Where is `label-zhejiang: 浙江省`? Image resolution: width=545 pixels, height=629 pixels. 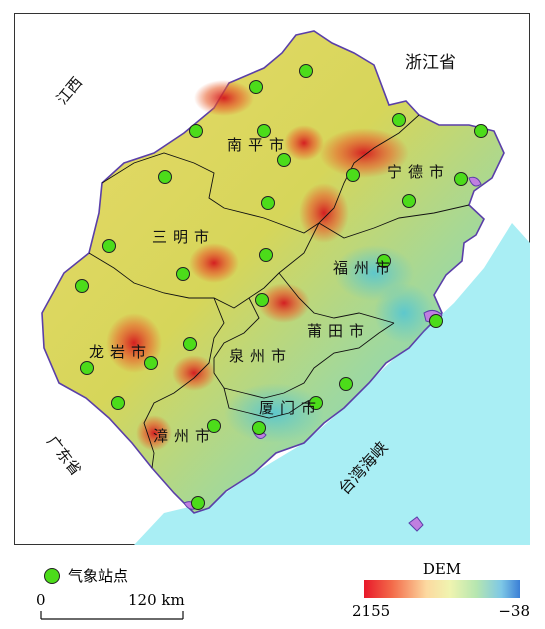 label-zhejiang: 浙江省 is located at coordinates (430, 63).